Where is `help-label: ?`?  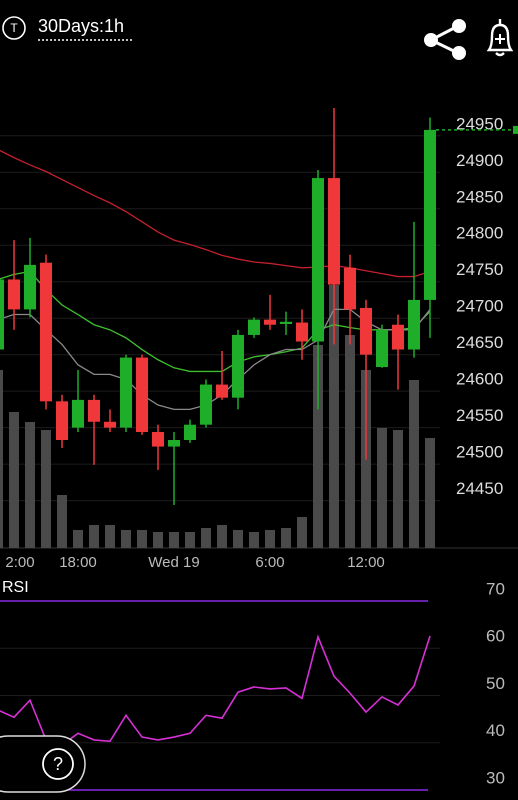 help-label: ? is located at coordinates (58, 764).